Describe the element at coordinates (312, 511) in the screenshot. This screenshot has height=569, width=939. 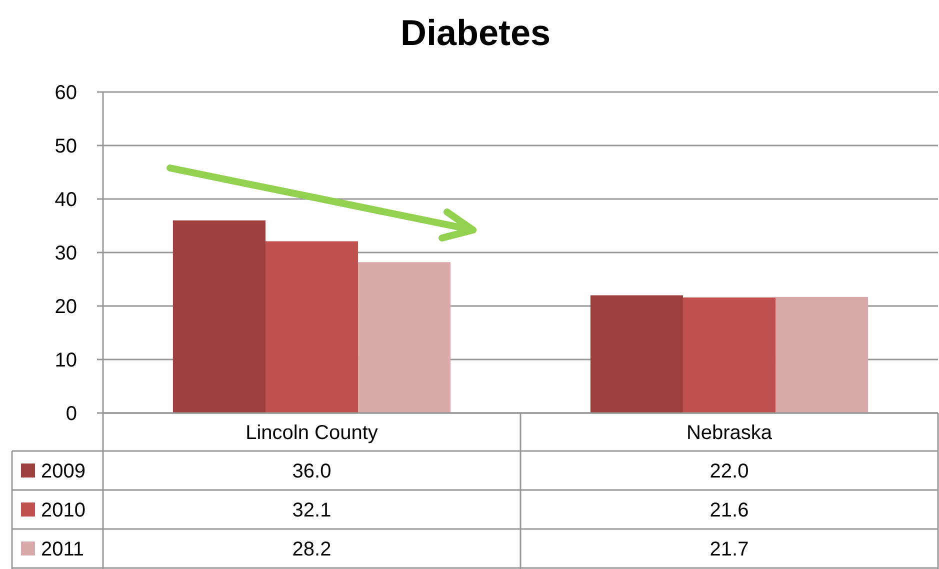
I see `data-label: 32.1` at that location.